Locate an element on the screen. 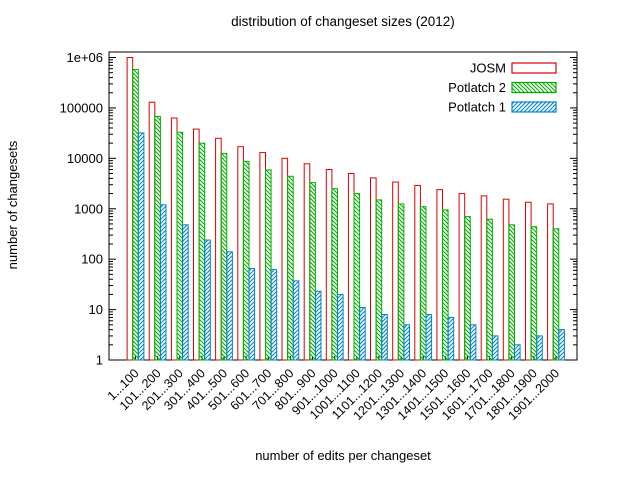 The width and height of the screenshot is (640, 480). legend-swatch-potlatch2 is located at coordinates (534, 87).